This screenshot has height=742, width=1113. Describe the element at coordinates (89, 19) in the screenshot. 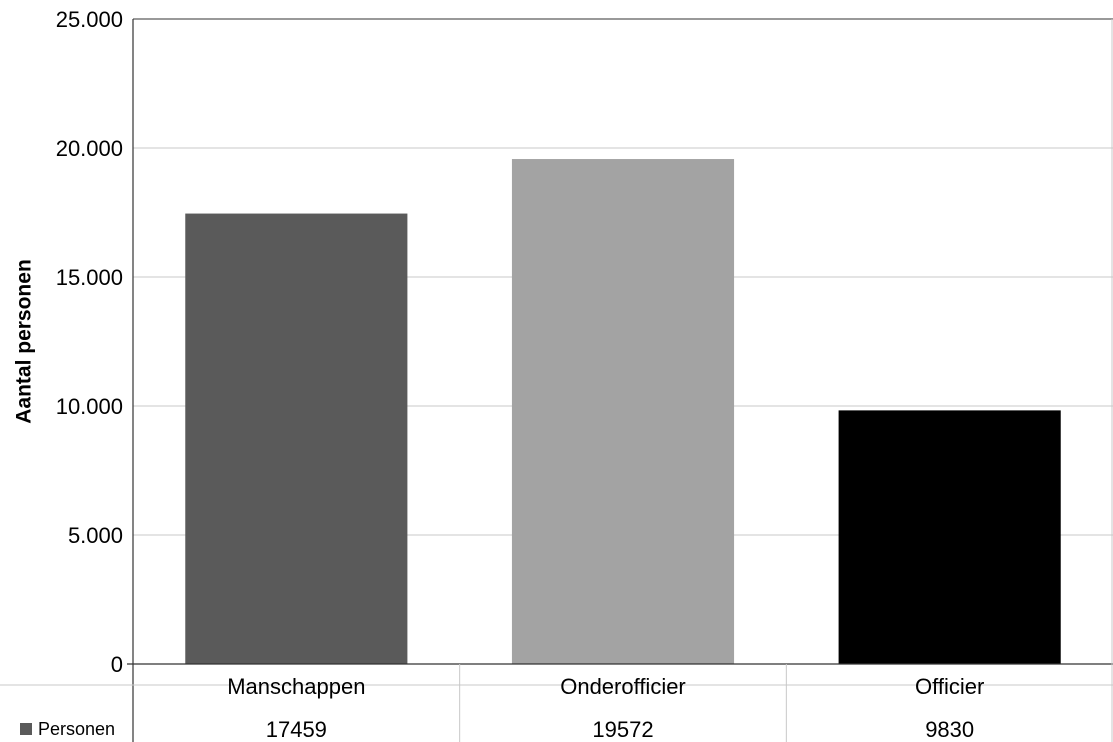

I see `y-tick-label: 25.000` at that location.